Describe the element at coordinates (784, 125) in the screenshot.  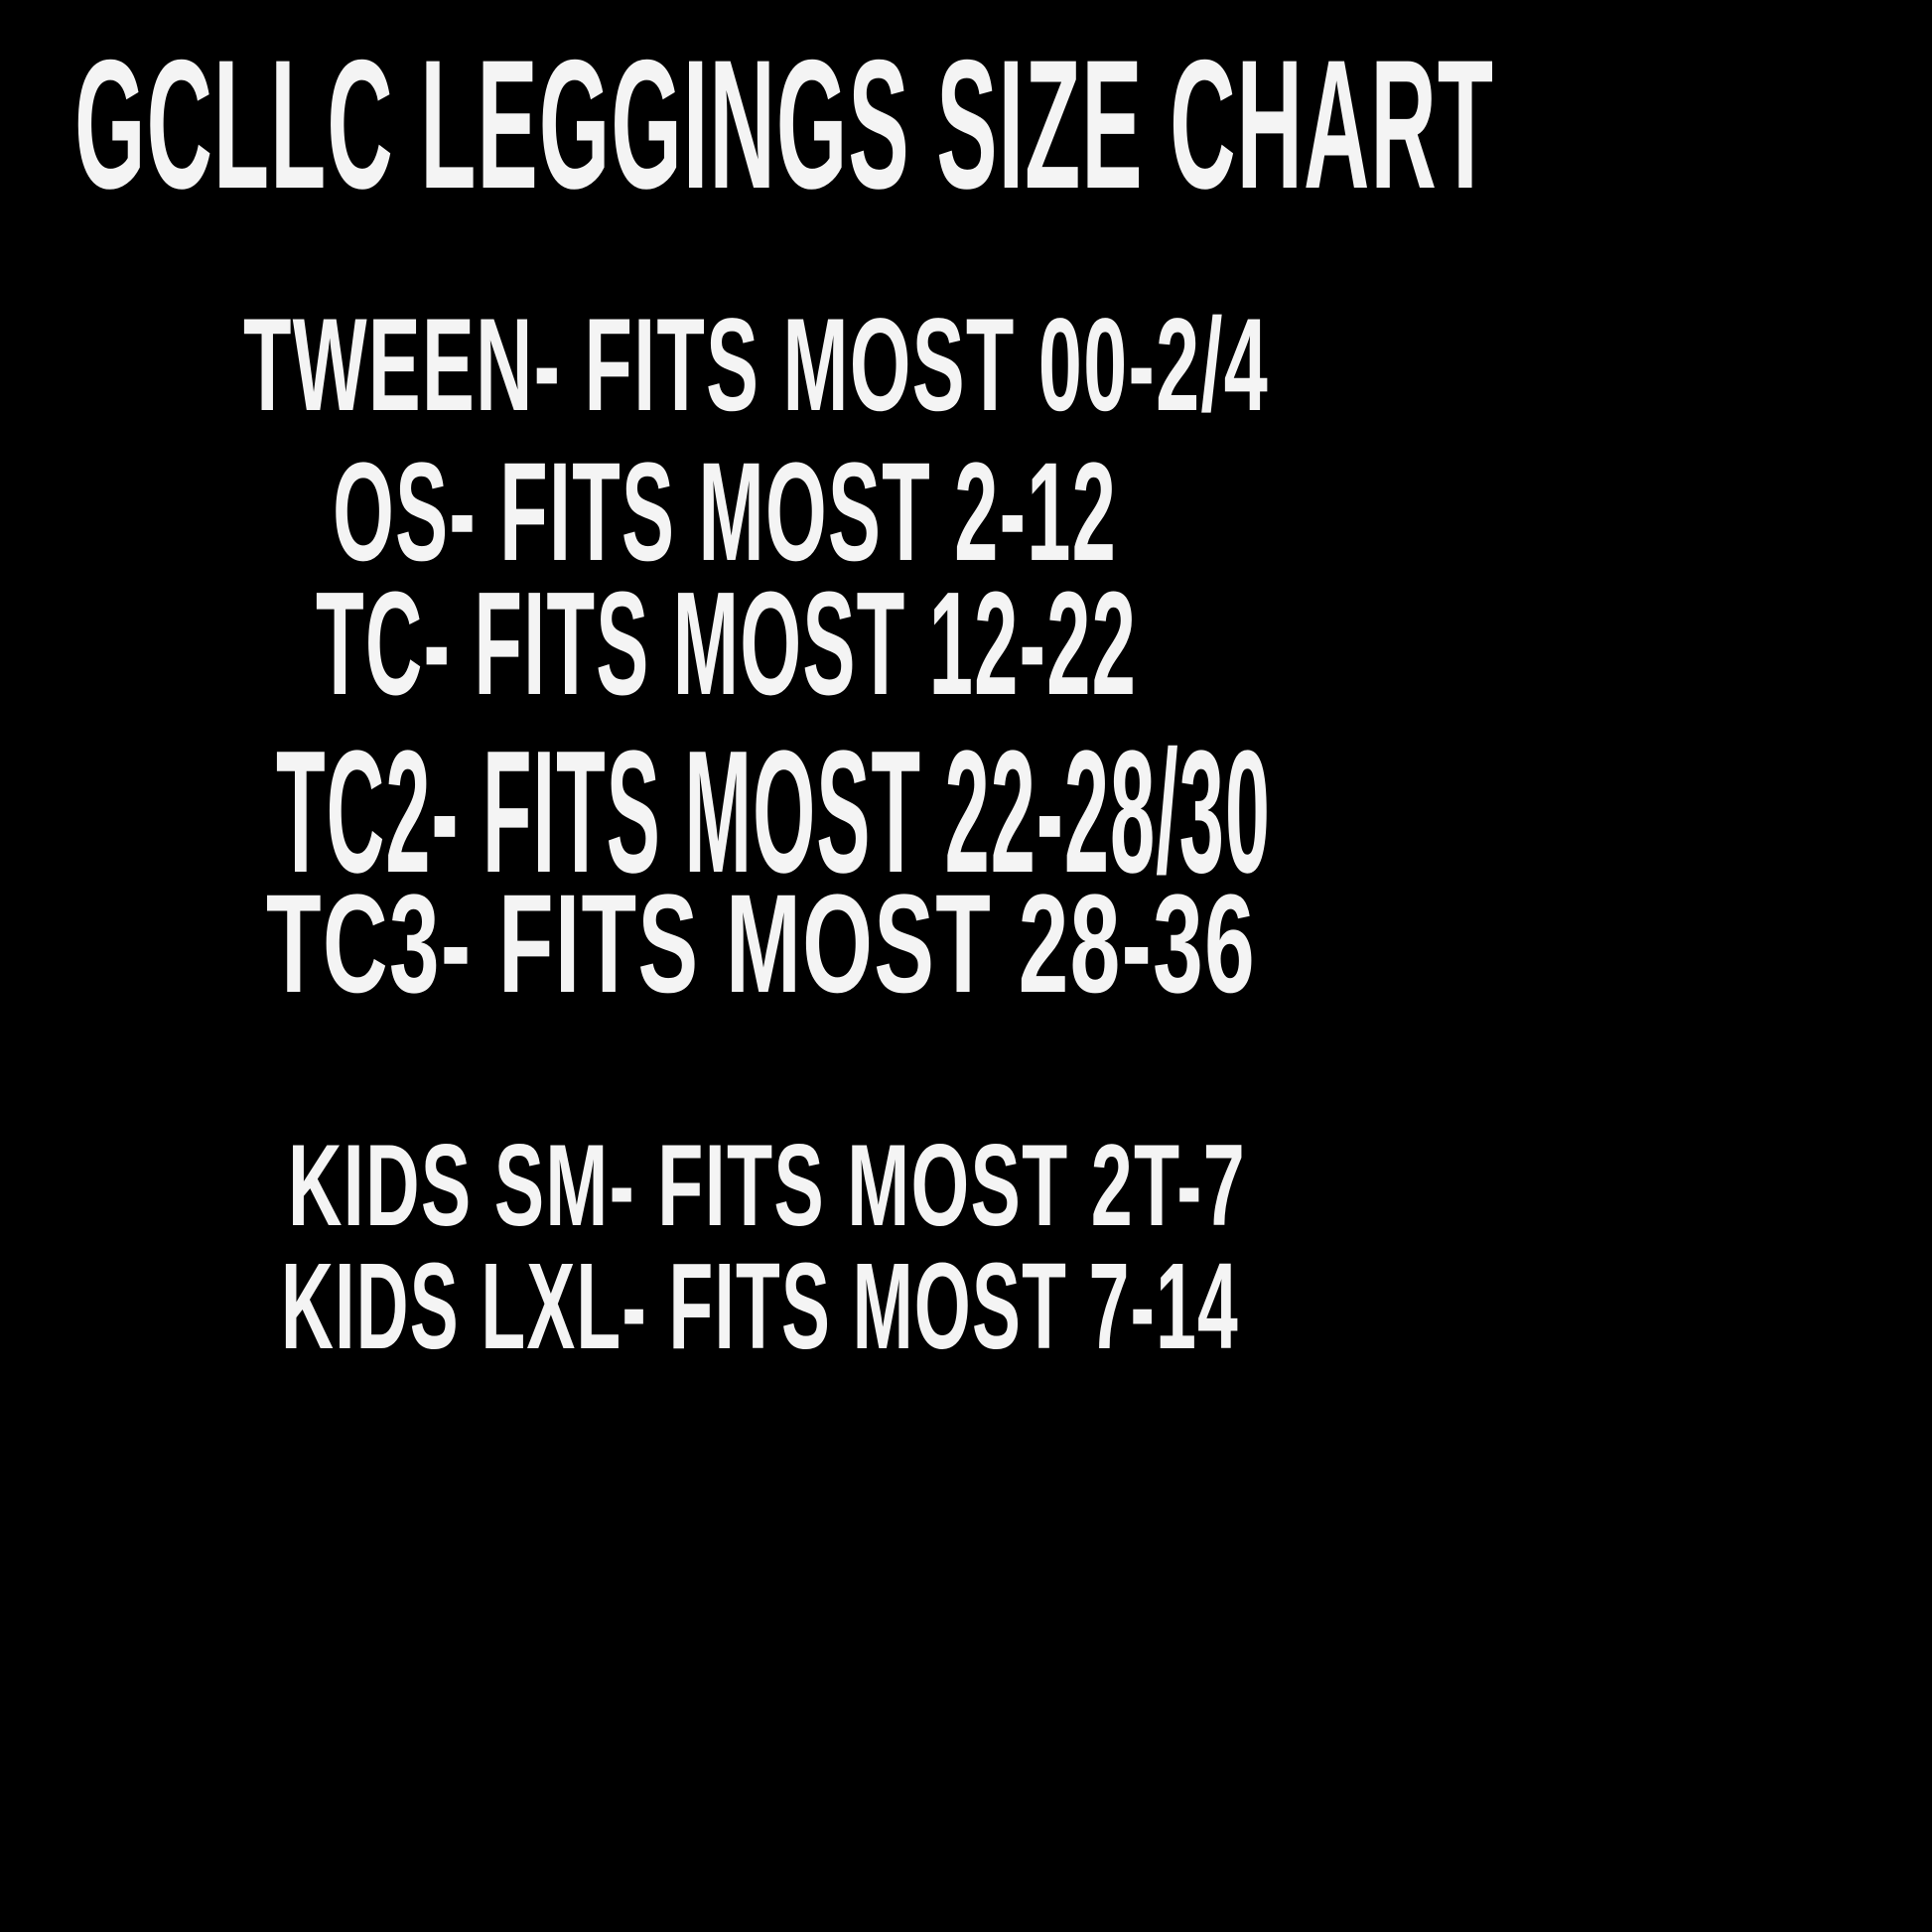
I see `chart-title: GCLLC LEGGINGS SIZE CHART` at that location.